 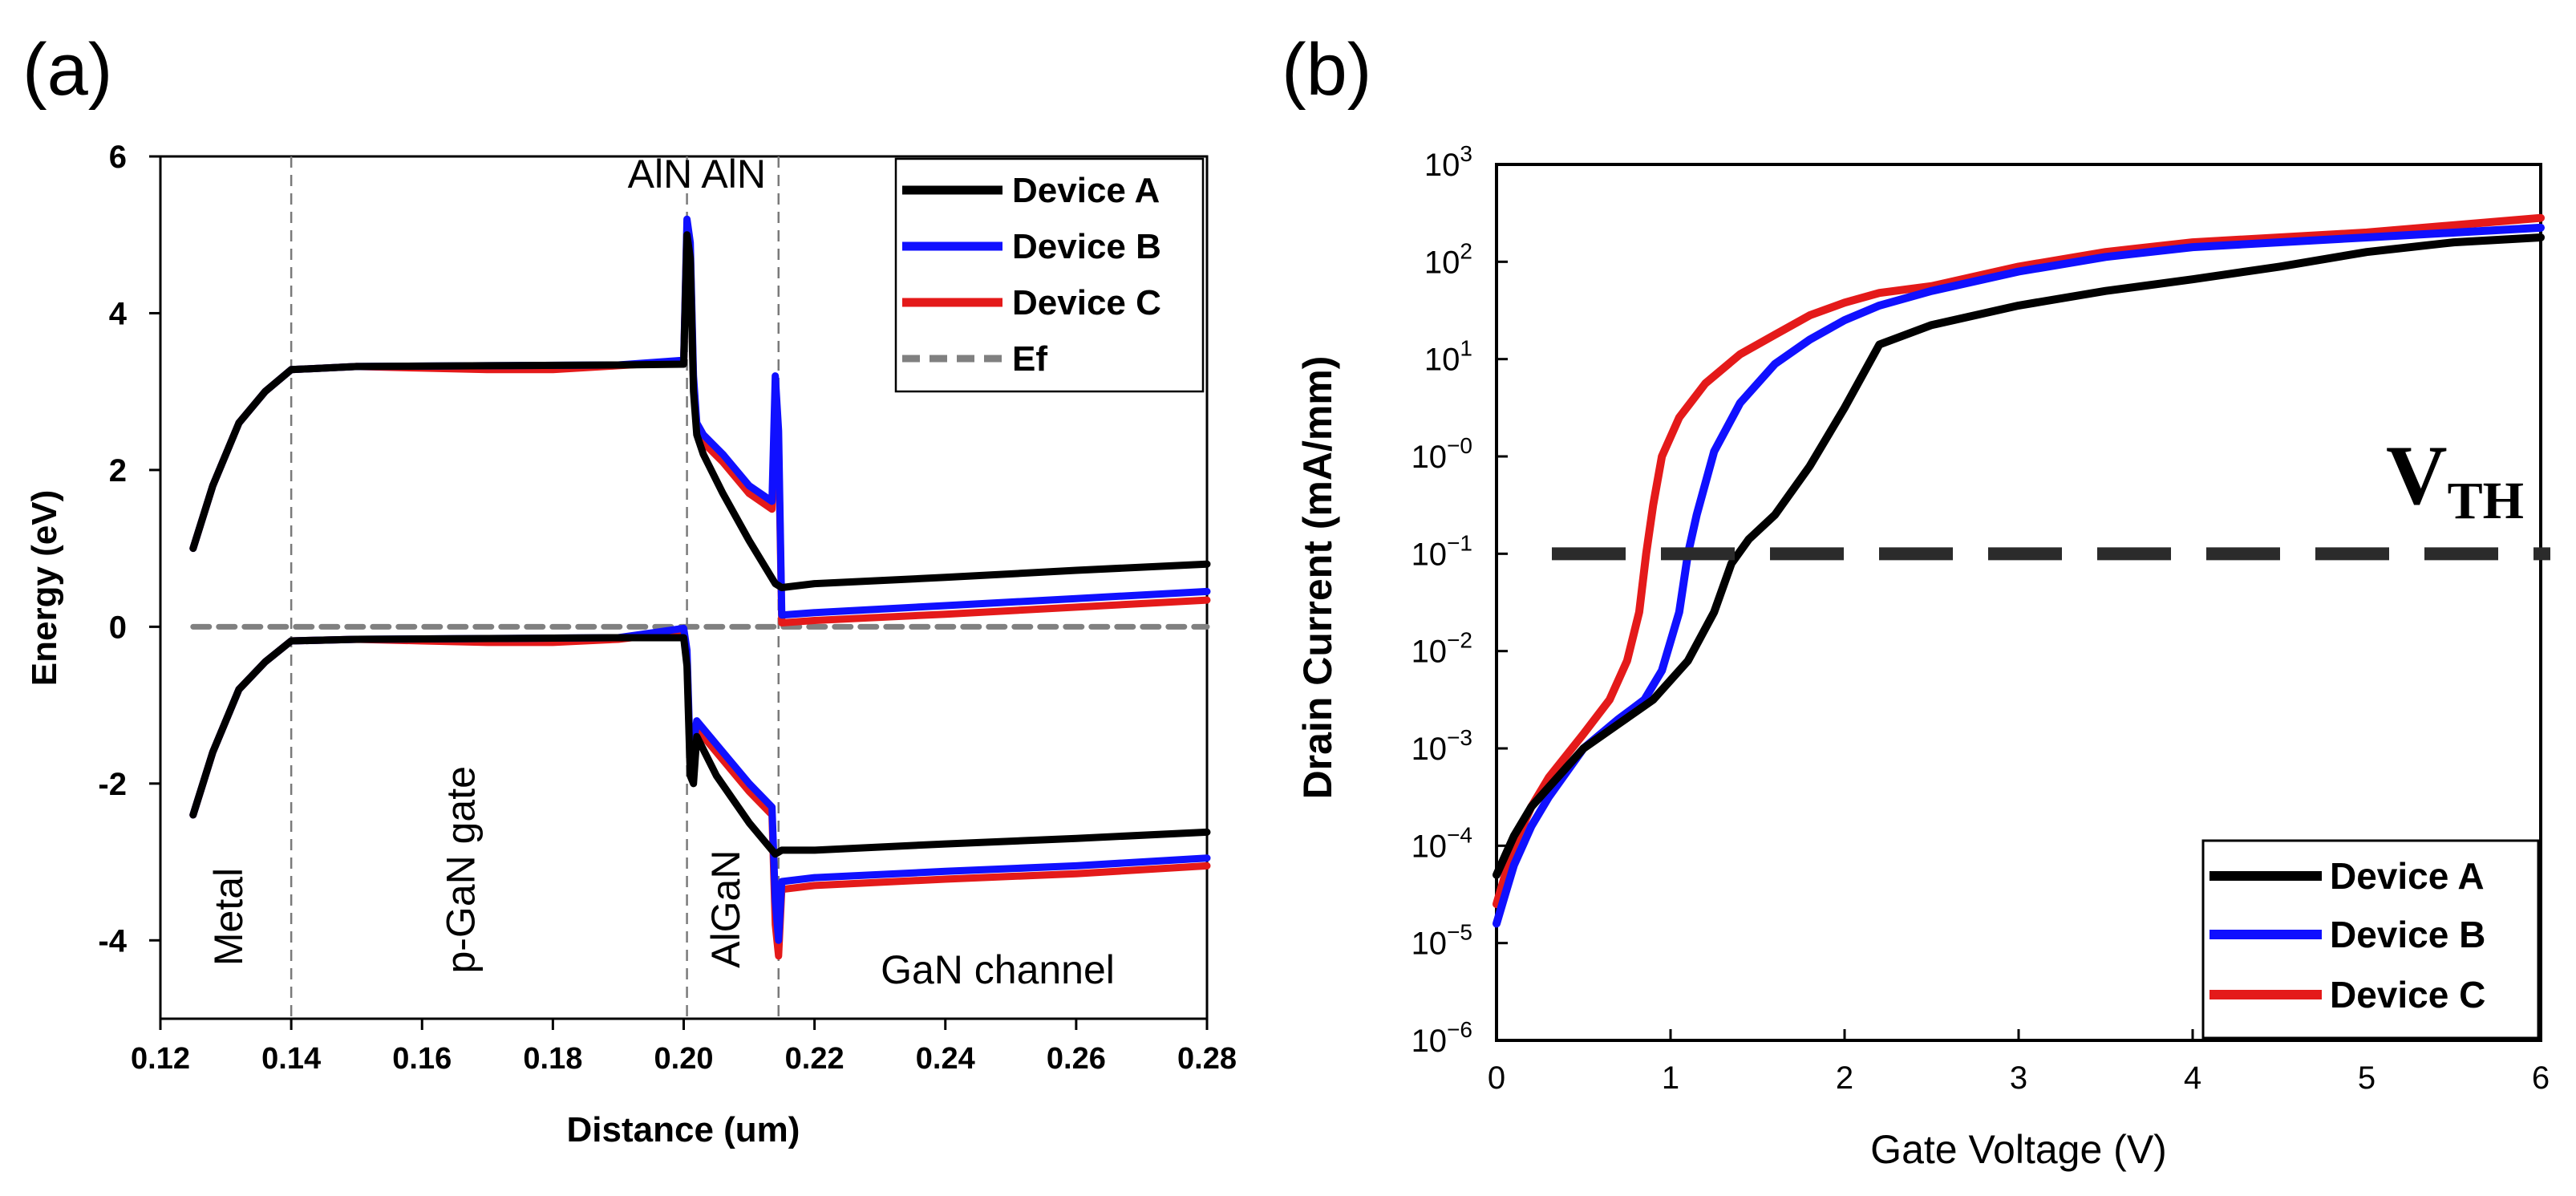 What do you see at coordinates (1496, 1078) in the screenshot?
I see `x-tick-label: 0` at bounding box center [1496, 1078].